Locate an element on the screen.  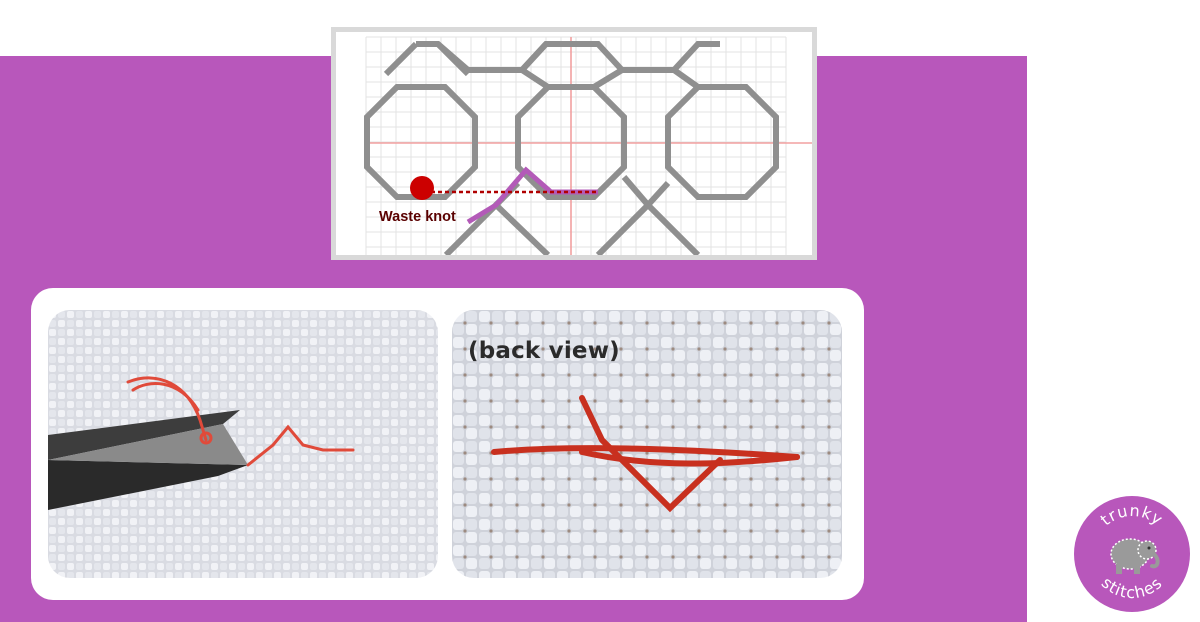
trunky-stitches-logo: trunky stitches is located at coordinates (1132, 554).